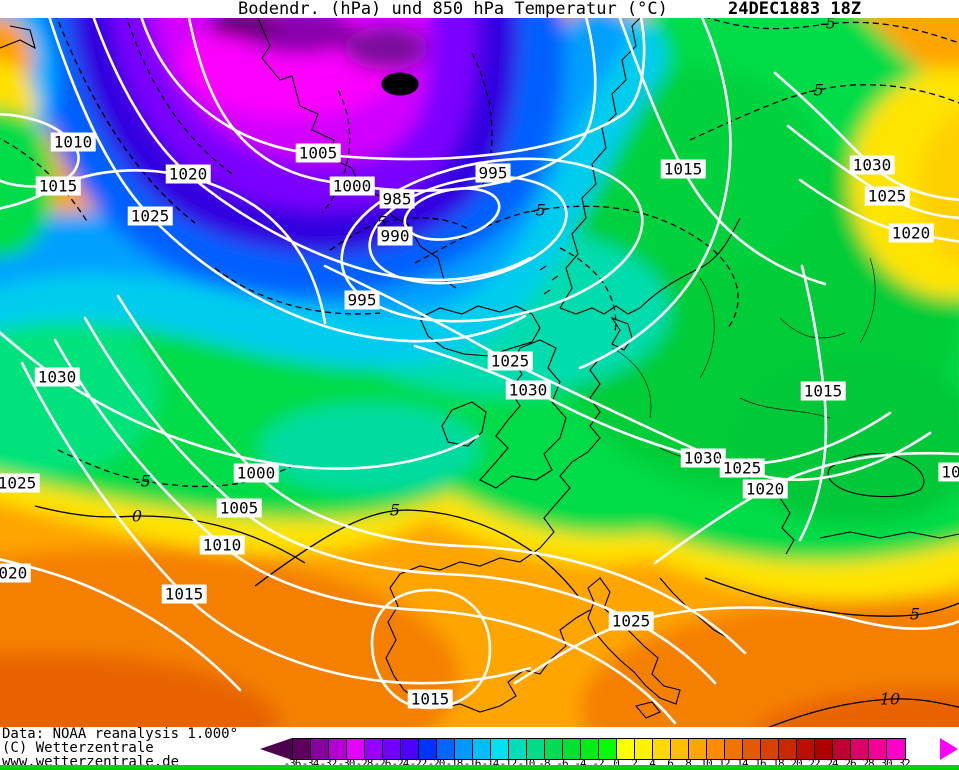 The image size is (959, 770). I want to click on brand-bar, so click(479, 767).